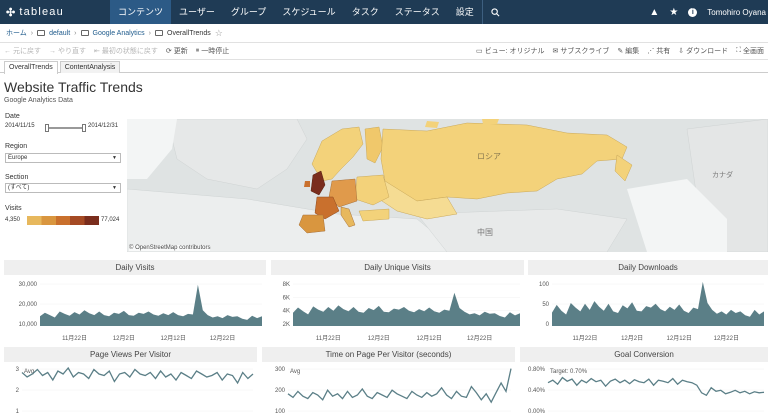  I want to click on date-range-slider: 2014/11/15 2014/12/31, so click(65, 128).